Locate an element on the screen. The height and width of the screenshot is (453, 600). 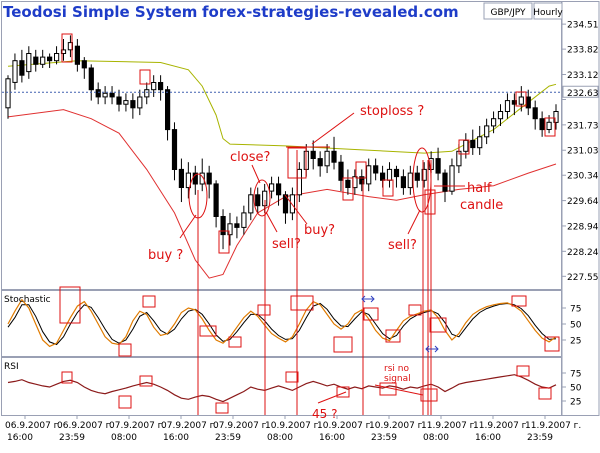
rsi-signal-line is located at coordinates (399, 390).